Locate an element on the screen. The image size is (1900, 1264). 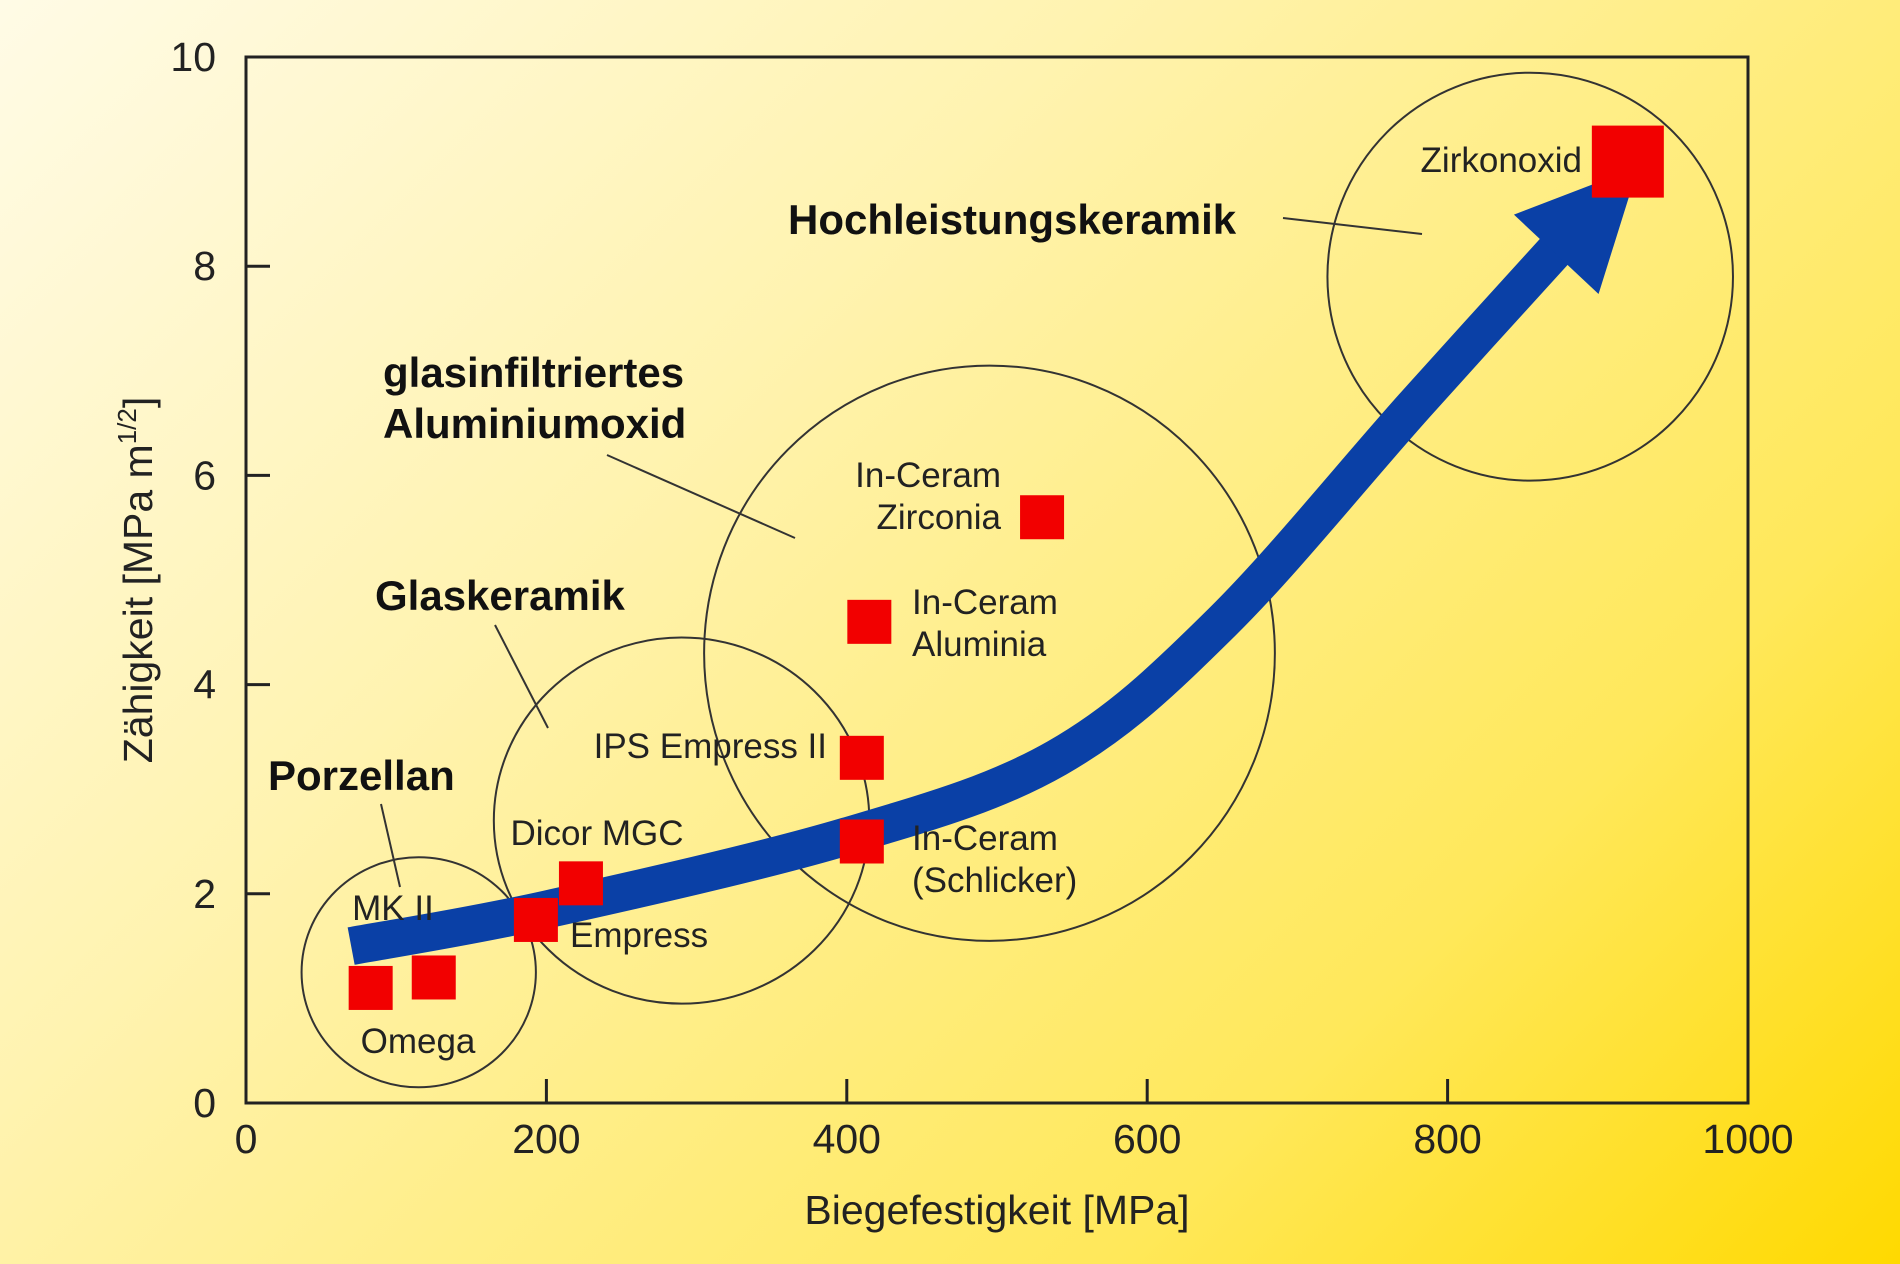
x-axis-label: Biegefestigkeit [MPa] is located at coordinates (996, 1210).